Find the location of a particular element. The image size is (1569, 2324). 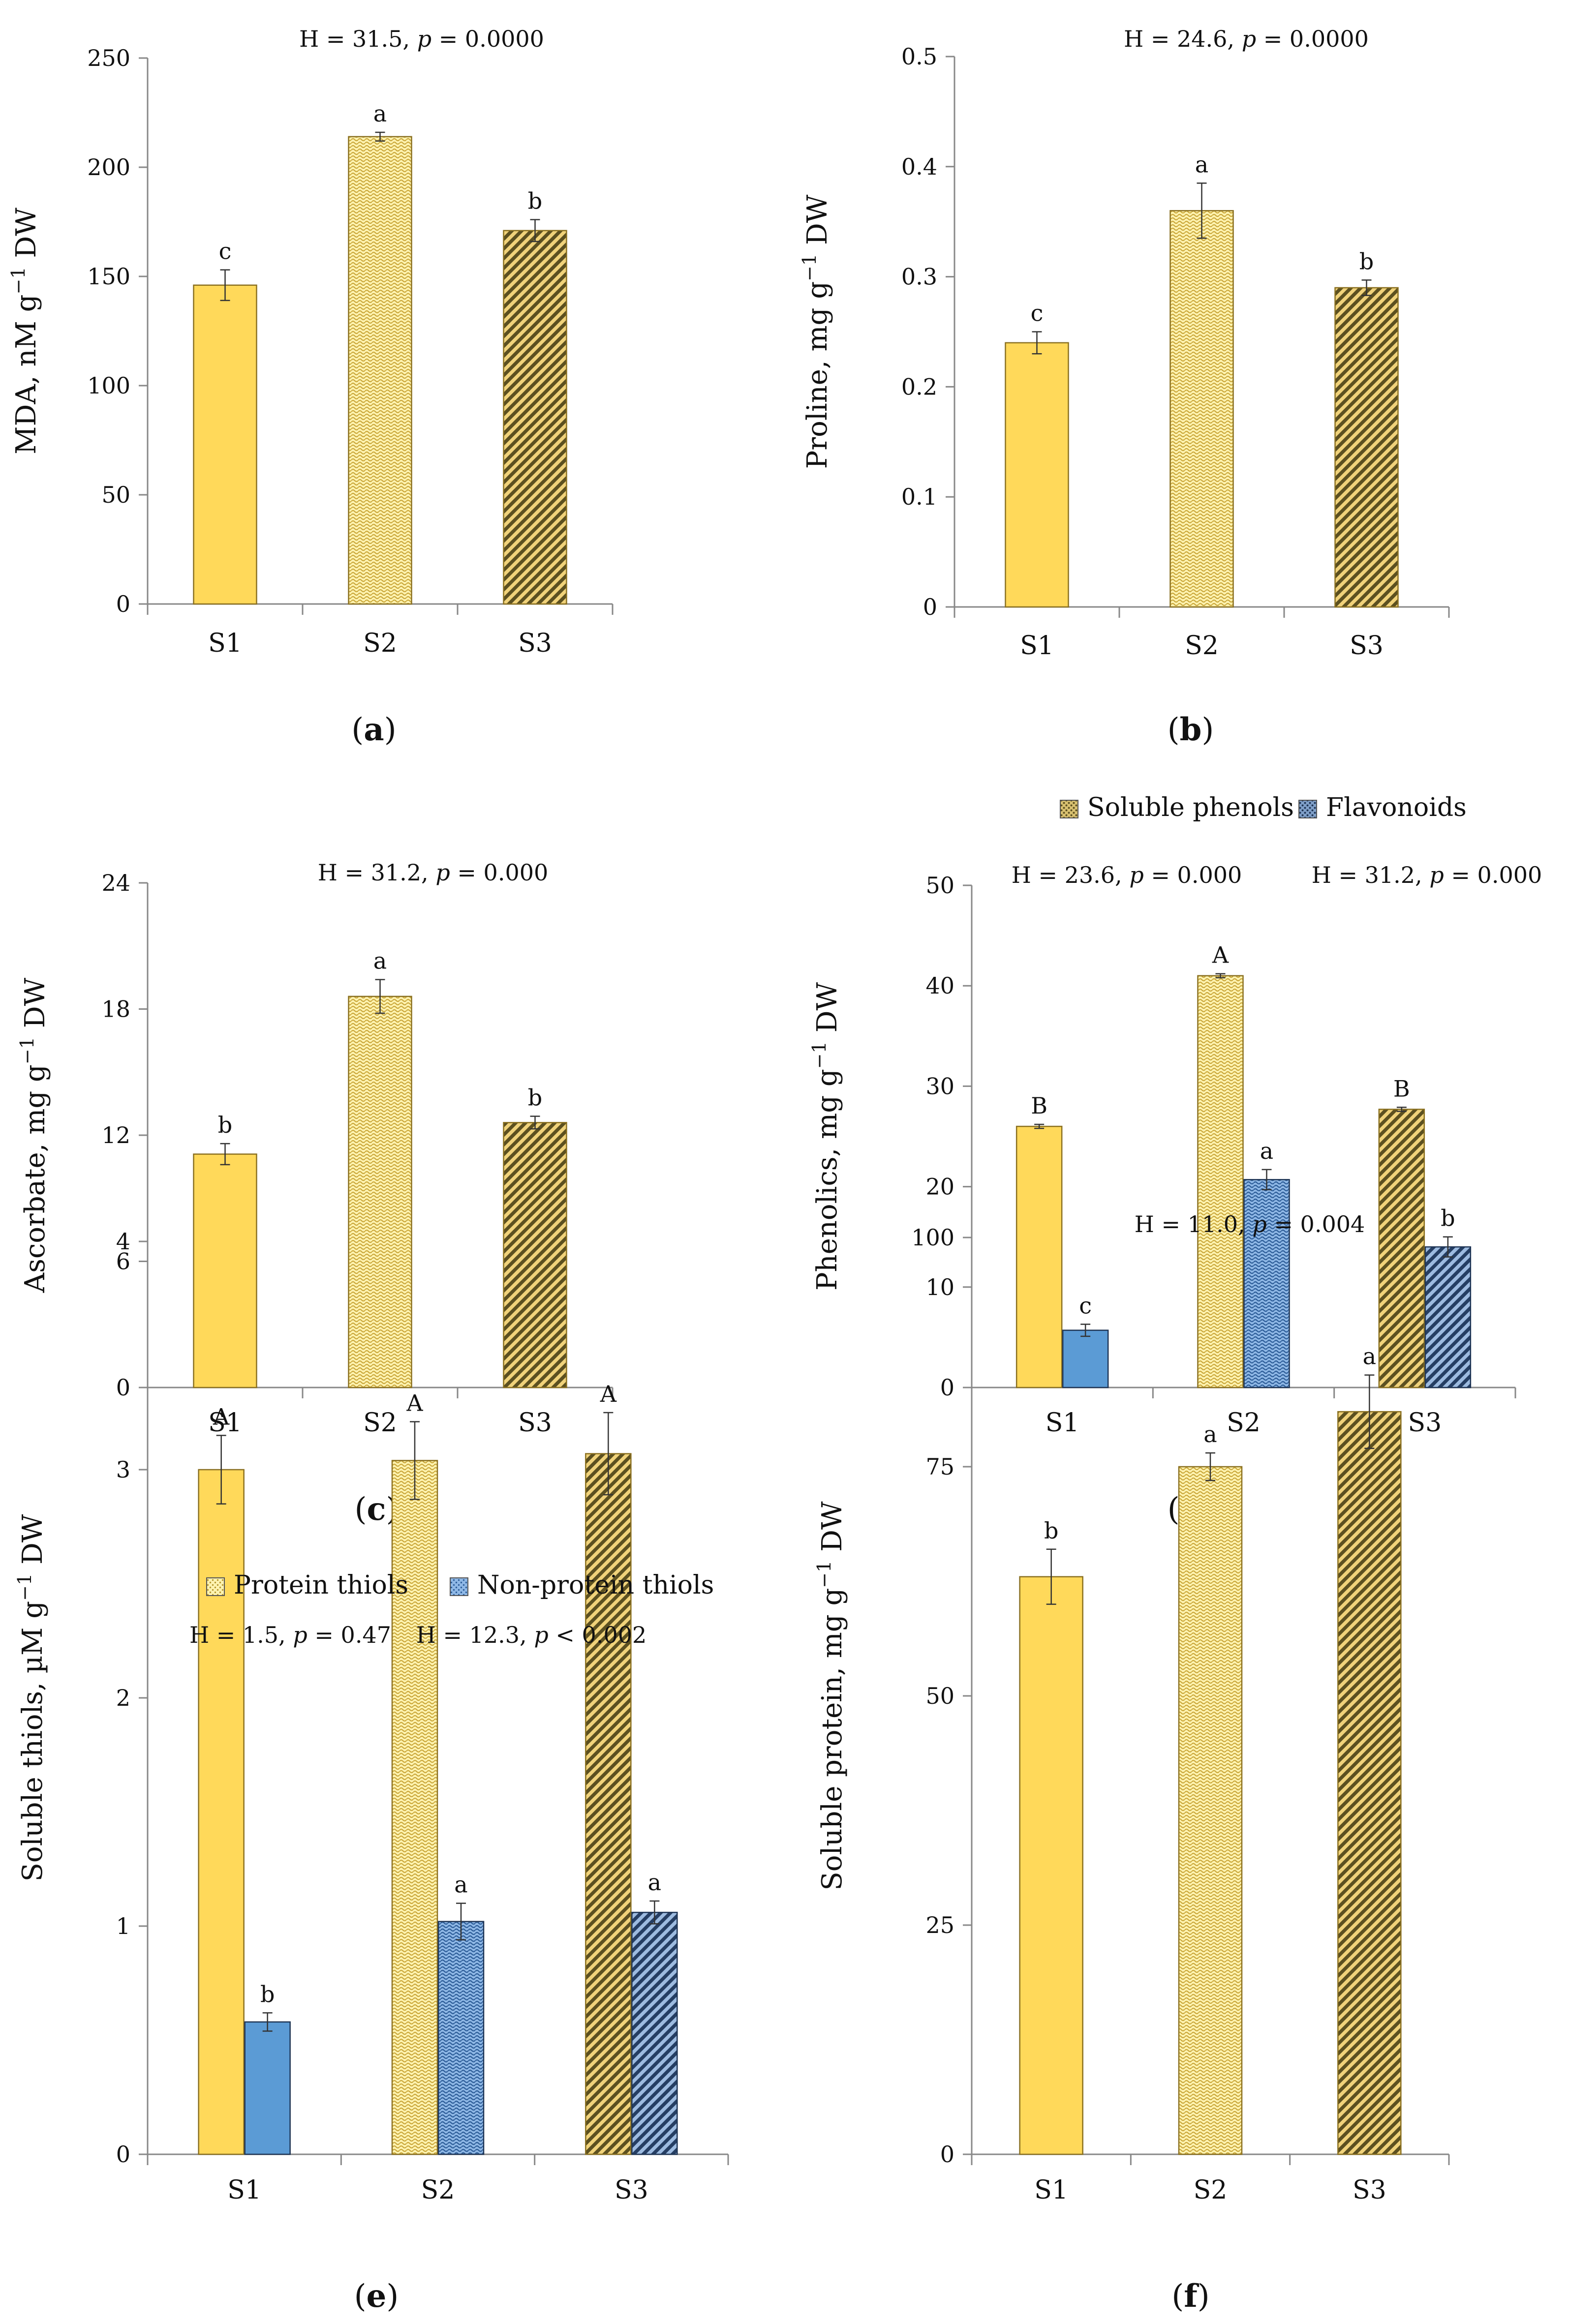

legend-label: Flavonoids is located at coordinates (1396, 807).